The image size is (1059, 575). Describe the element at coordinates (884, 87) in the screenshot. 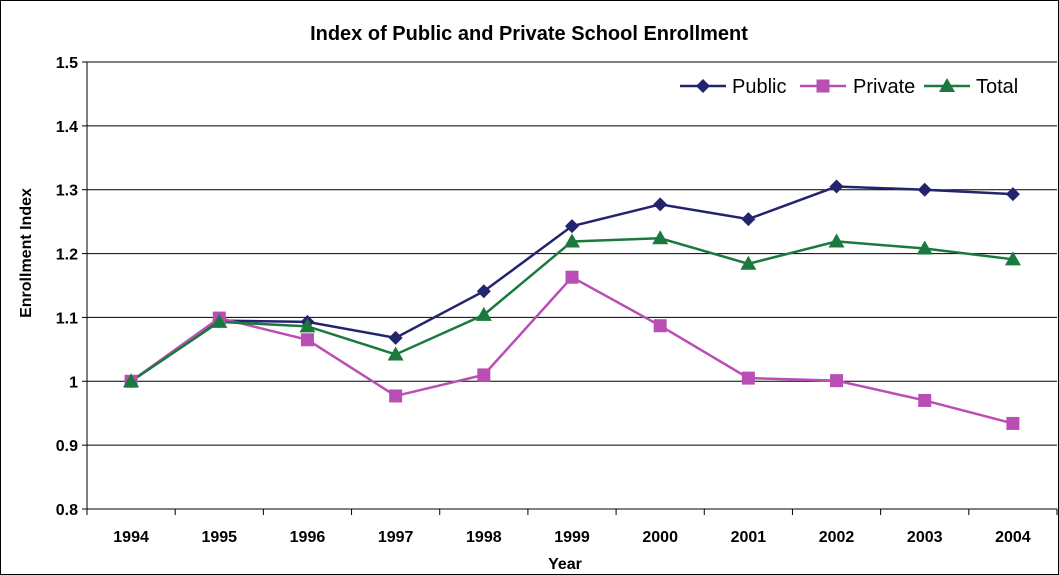

I see `legend-label-private: Private` at that location.